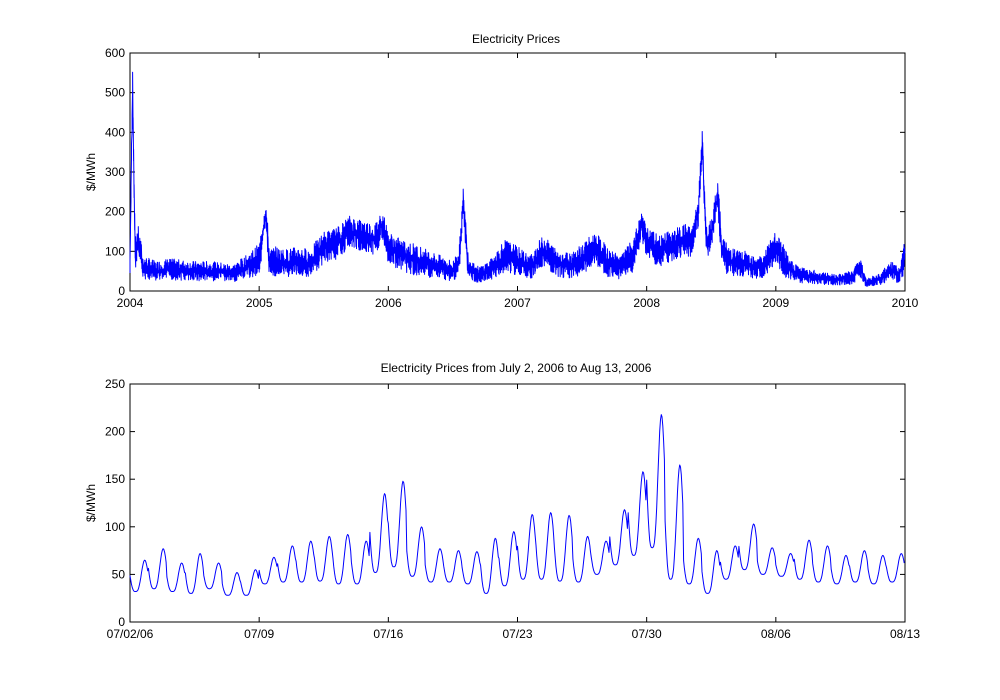 The height and width of the screenshot is (700, 1000). I want to click on y-tick-label: 600, so click(115, 53).